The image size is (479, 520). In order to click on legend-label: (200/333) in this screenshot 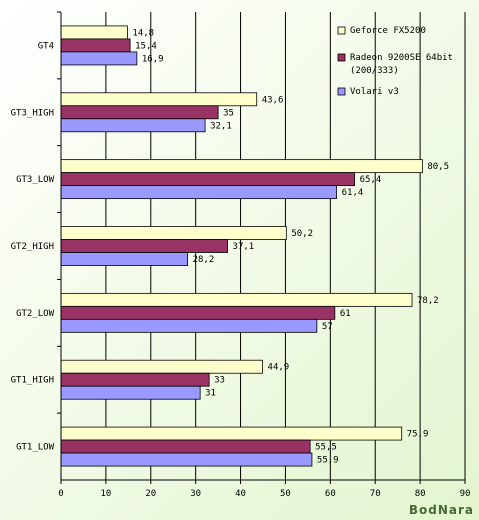, I will do `click(374, 71)`.